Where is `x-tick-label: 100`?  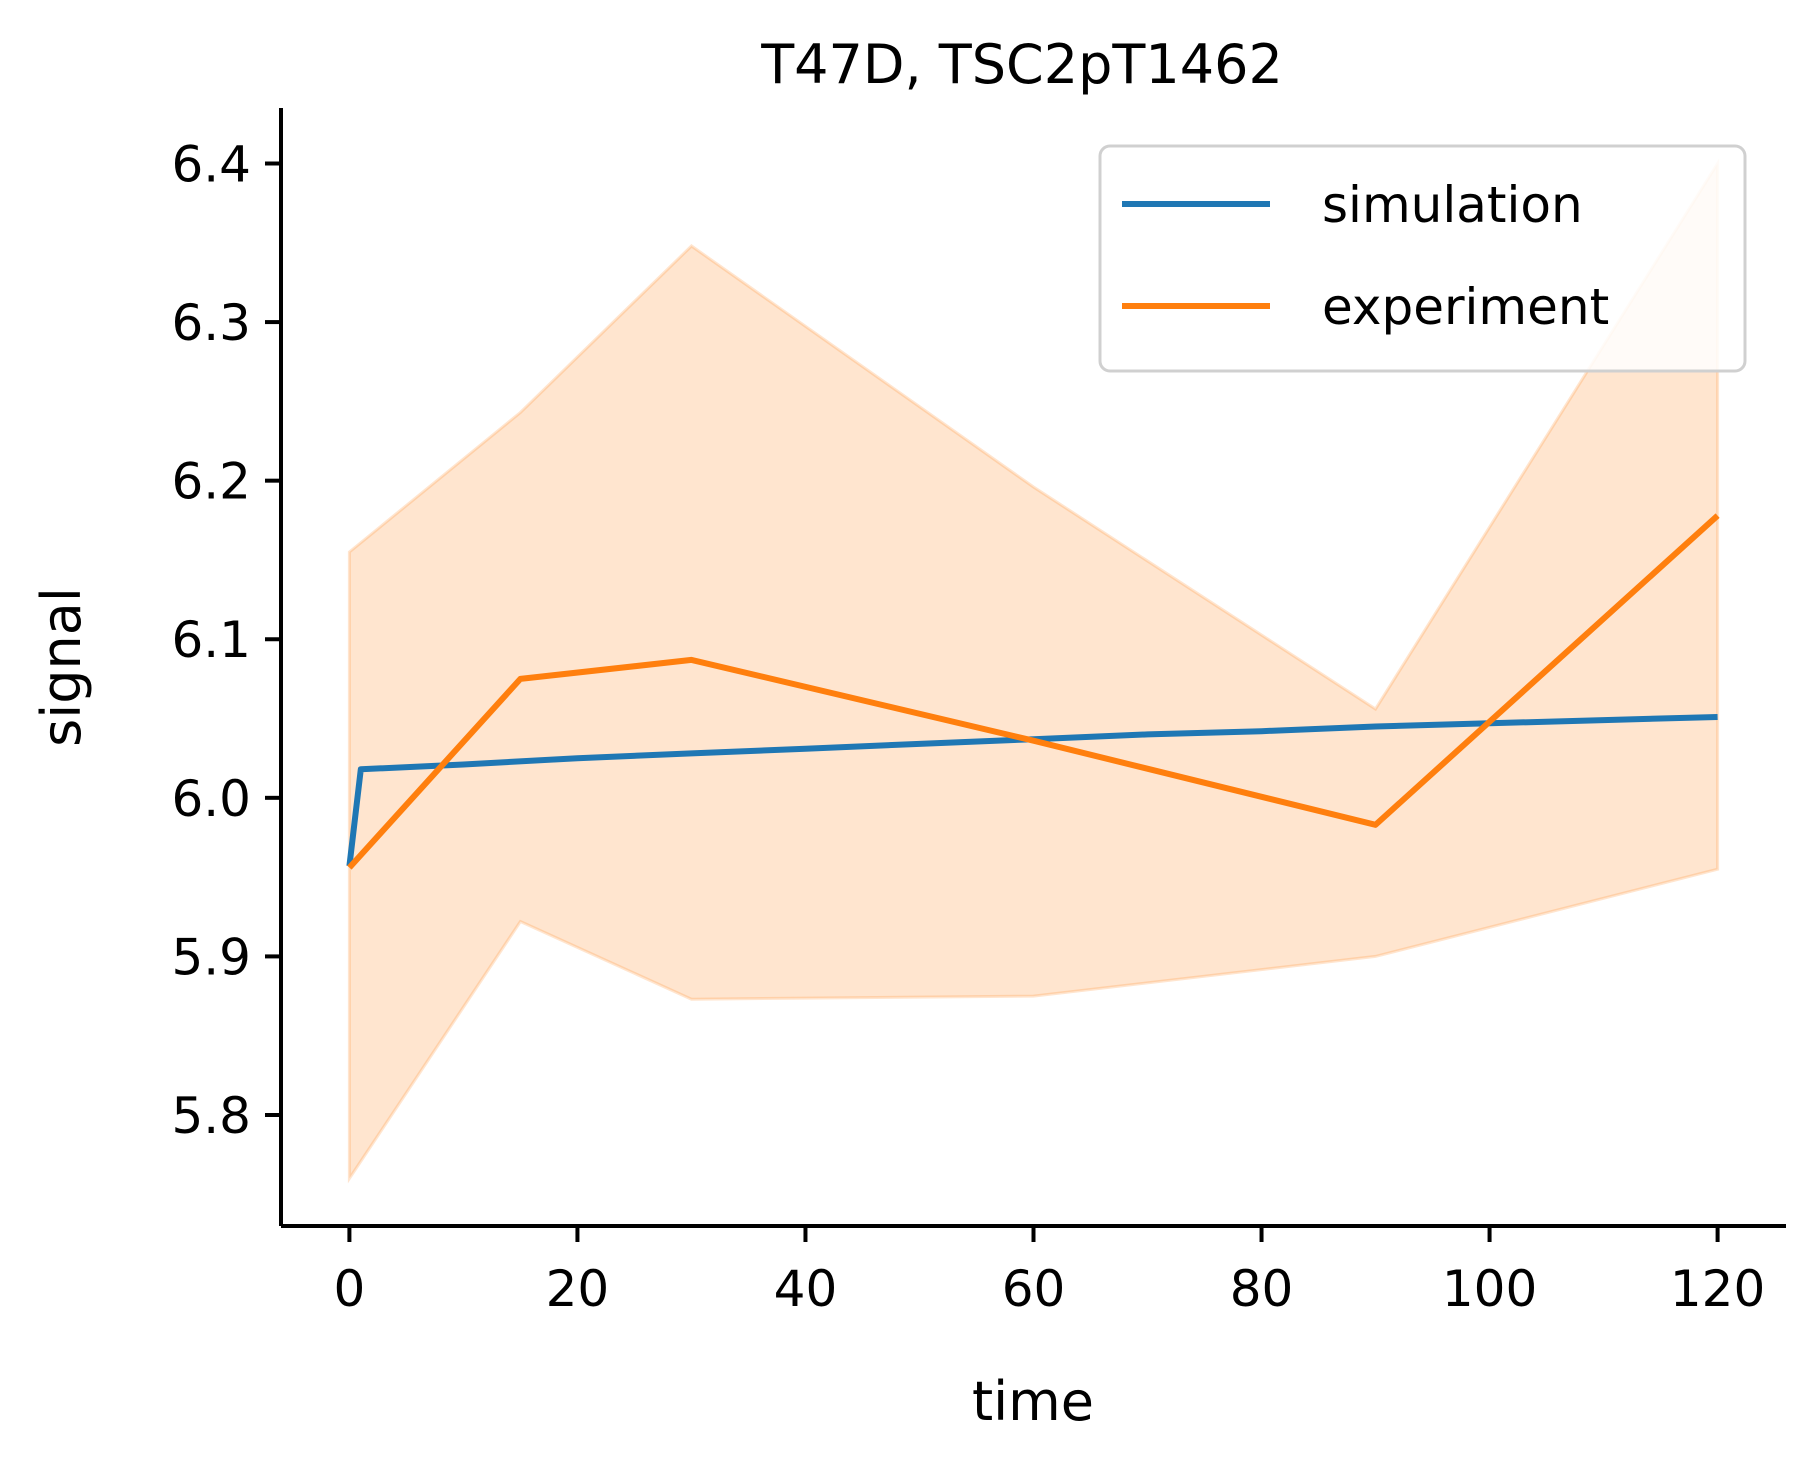
x-tick-label: 100 is located at coordinates (1489, 1289).